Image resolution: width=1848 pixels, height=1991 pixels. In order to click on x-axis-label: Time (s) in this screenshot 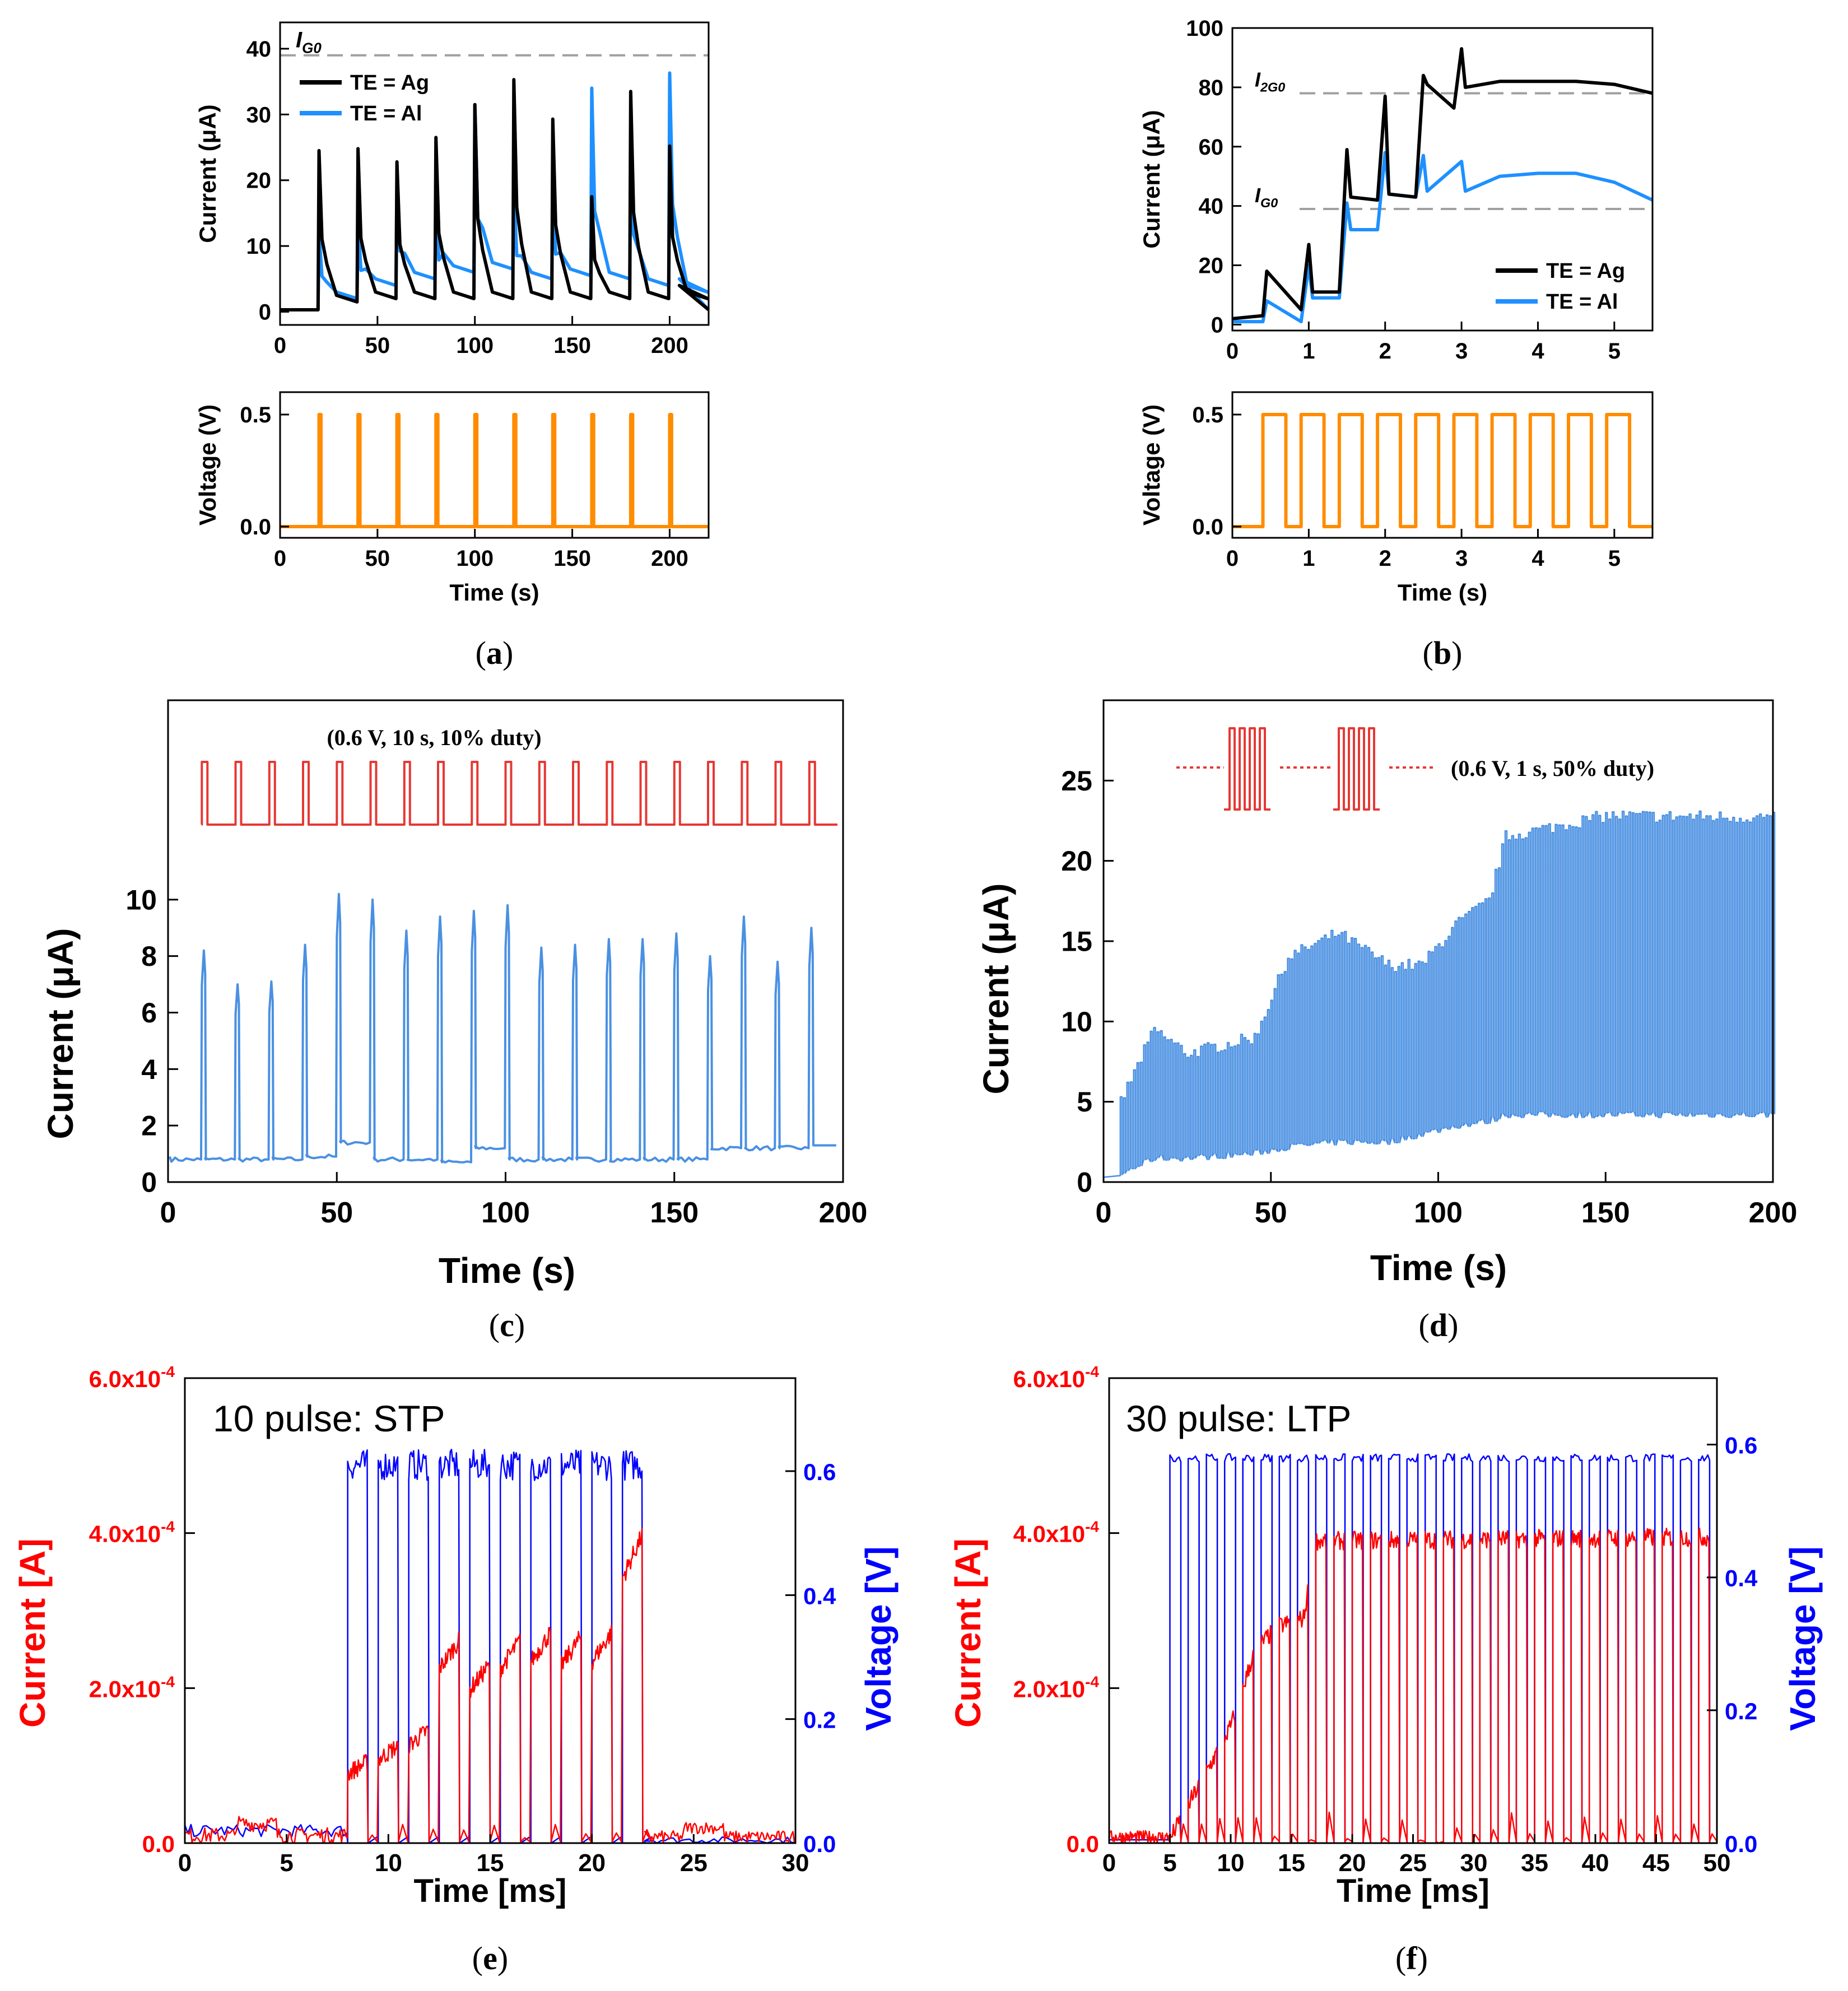, I will do `click(1442, 592)`.